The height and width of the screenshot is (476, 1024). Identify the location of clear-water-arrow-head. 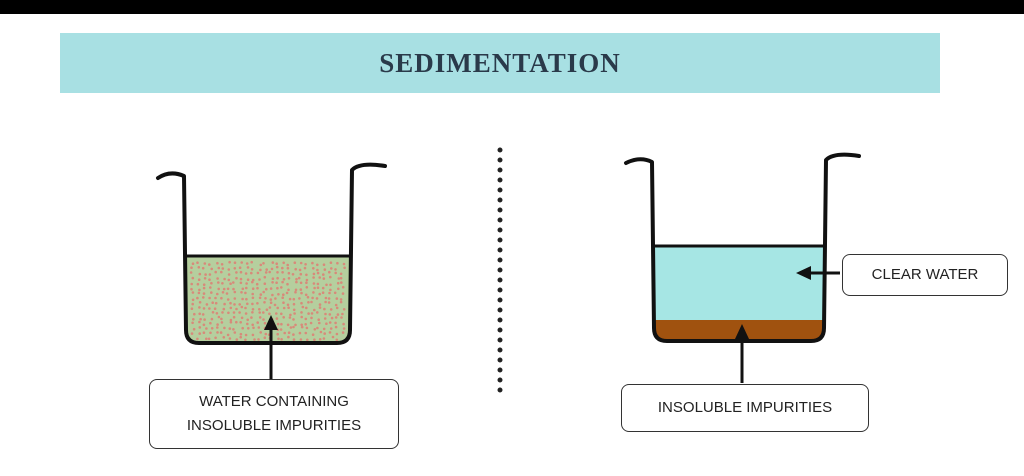
(803, 273).